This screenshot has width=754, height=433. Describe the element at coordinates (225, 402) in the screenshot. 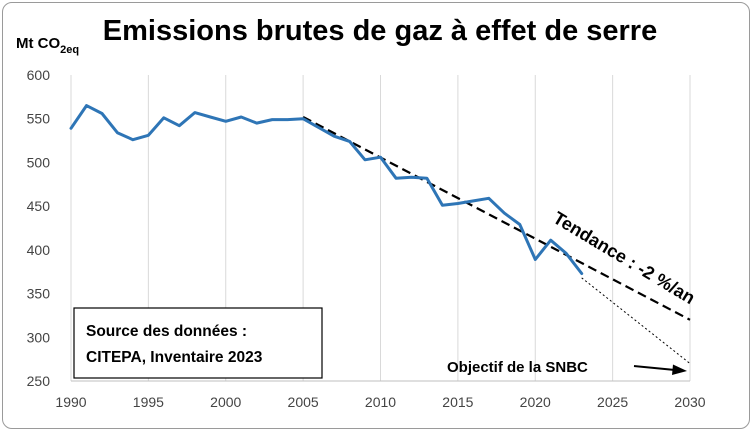

I see `x-tick-label: 2000` at that location.